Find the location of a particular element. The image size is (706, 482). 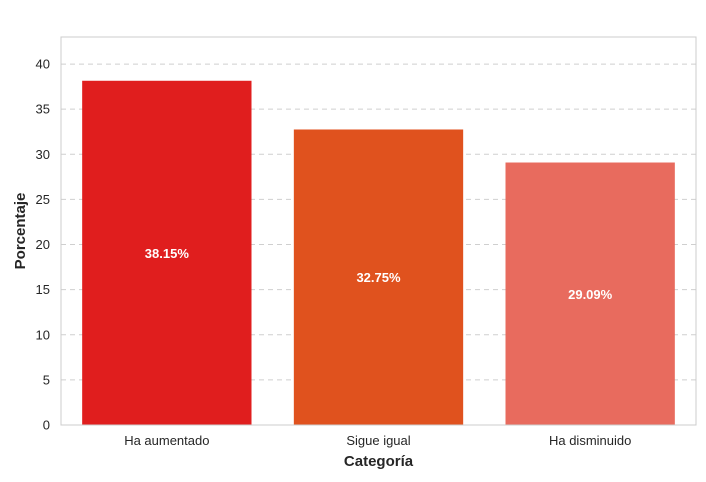

y-tick-labels: 0 5 10 15 20 25 30 35 40 is located at coordinates (43, 245).